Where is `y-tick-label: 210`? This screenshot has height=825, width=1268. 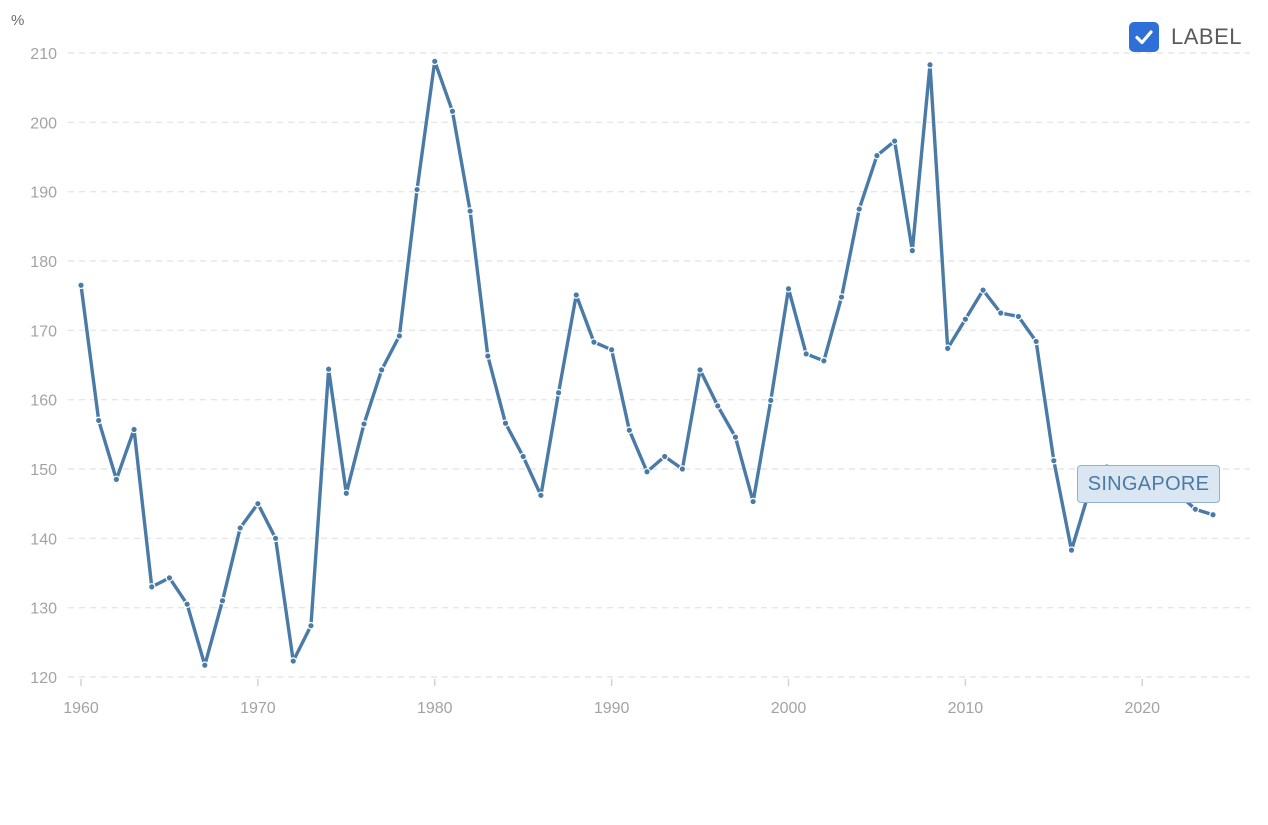
y-tick-label: 210 is located at coordinates (43, 54).